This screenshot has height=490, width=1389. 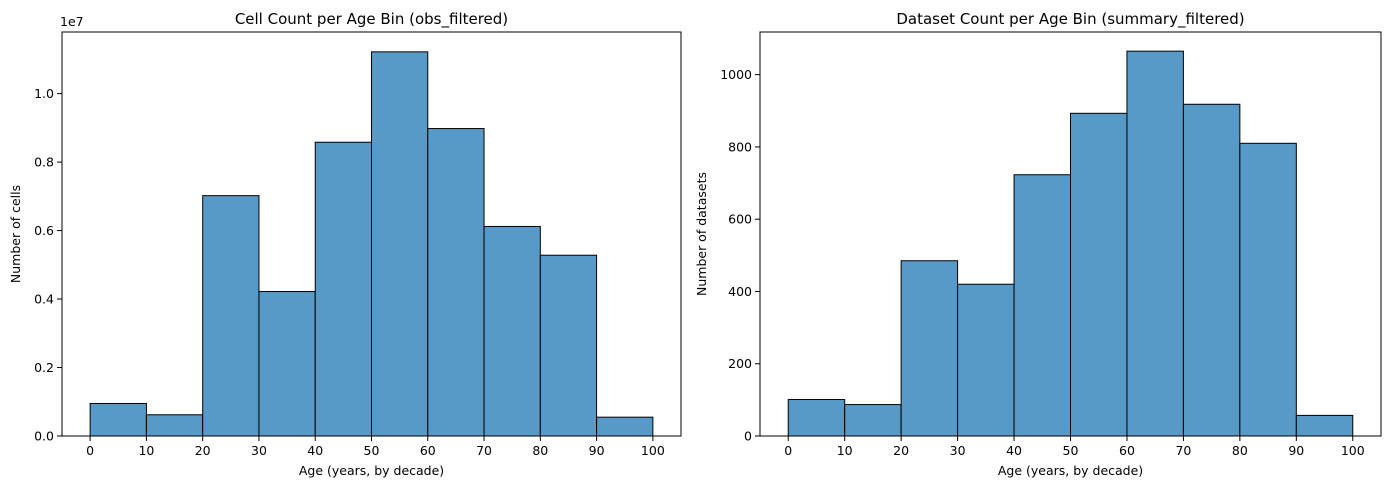 I want to click on y-tick-label: 400, so click(x=740, y=291).